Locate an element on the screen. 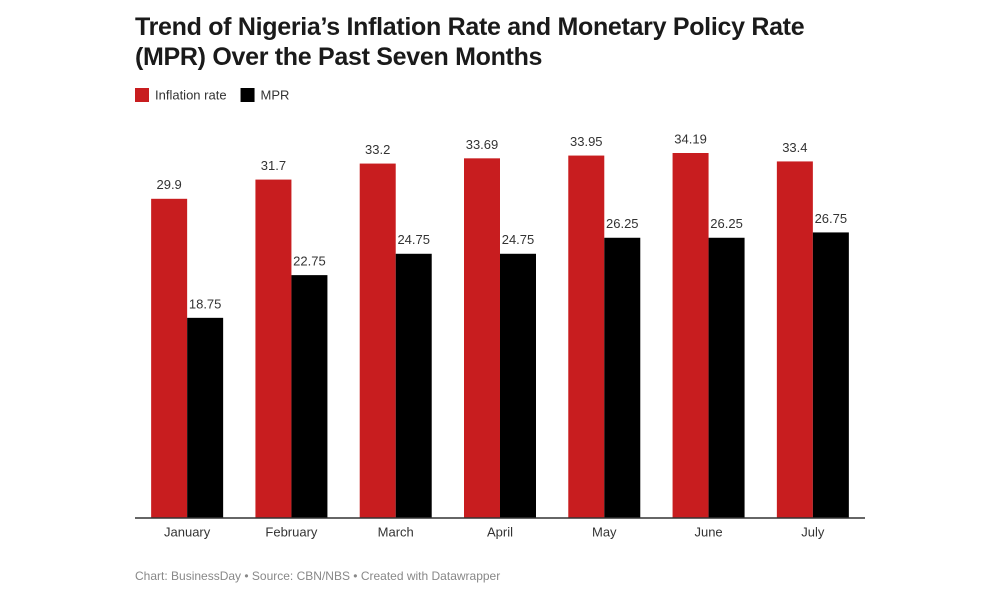 The image size is (1000, 600). value-label: 33.4 is located at coordinates (794, 147).